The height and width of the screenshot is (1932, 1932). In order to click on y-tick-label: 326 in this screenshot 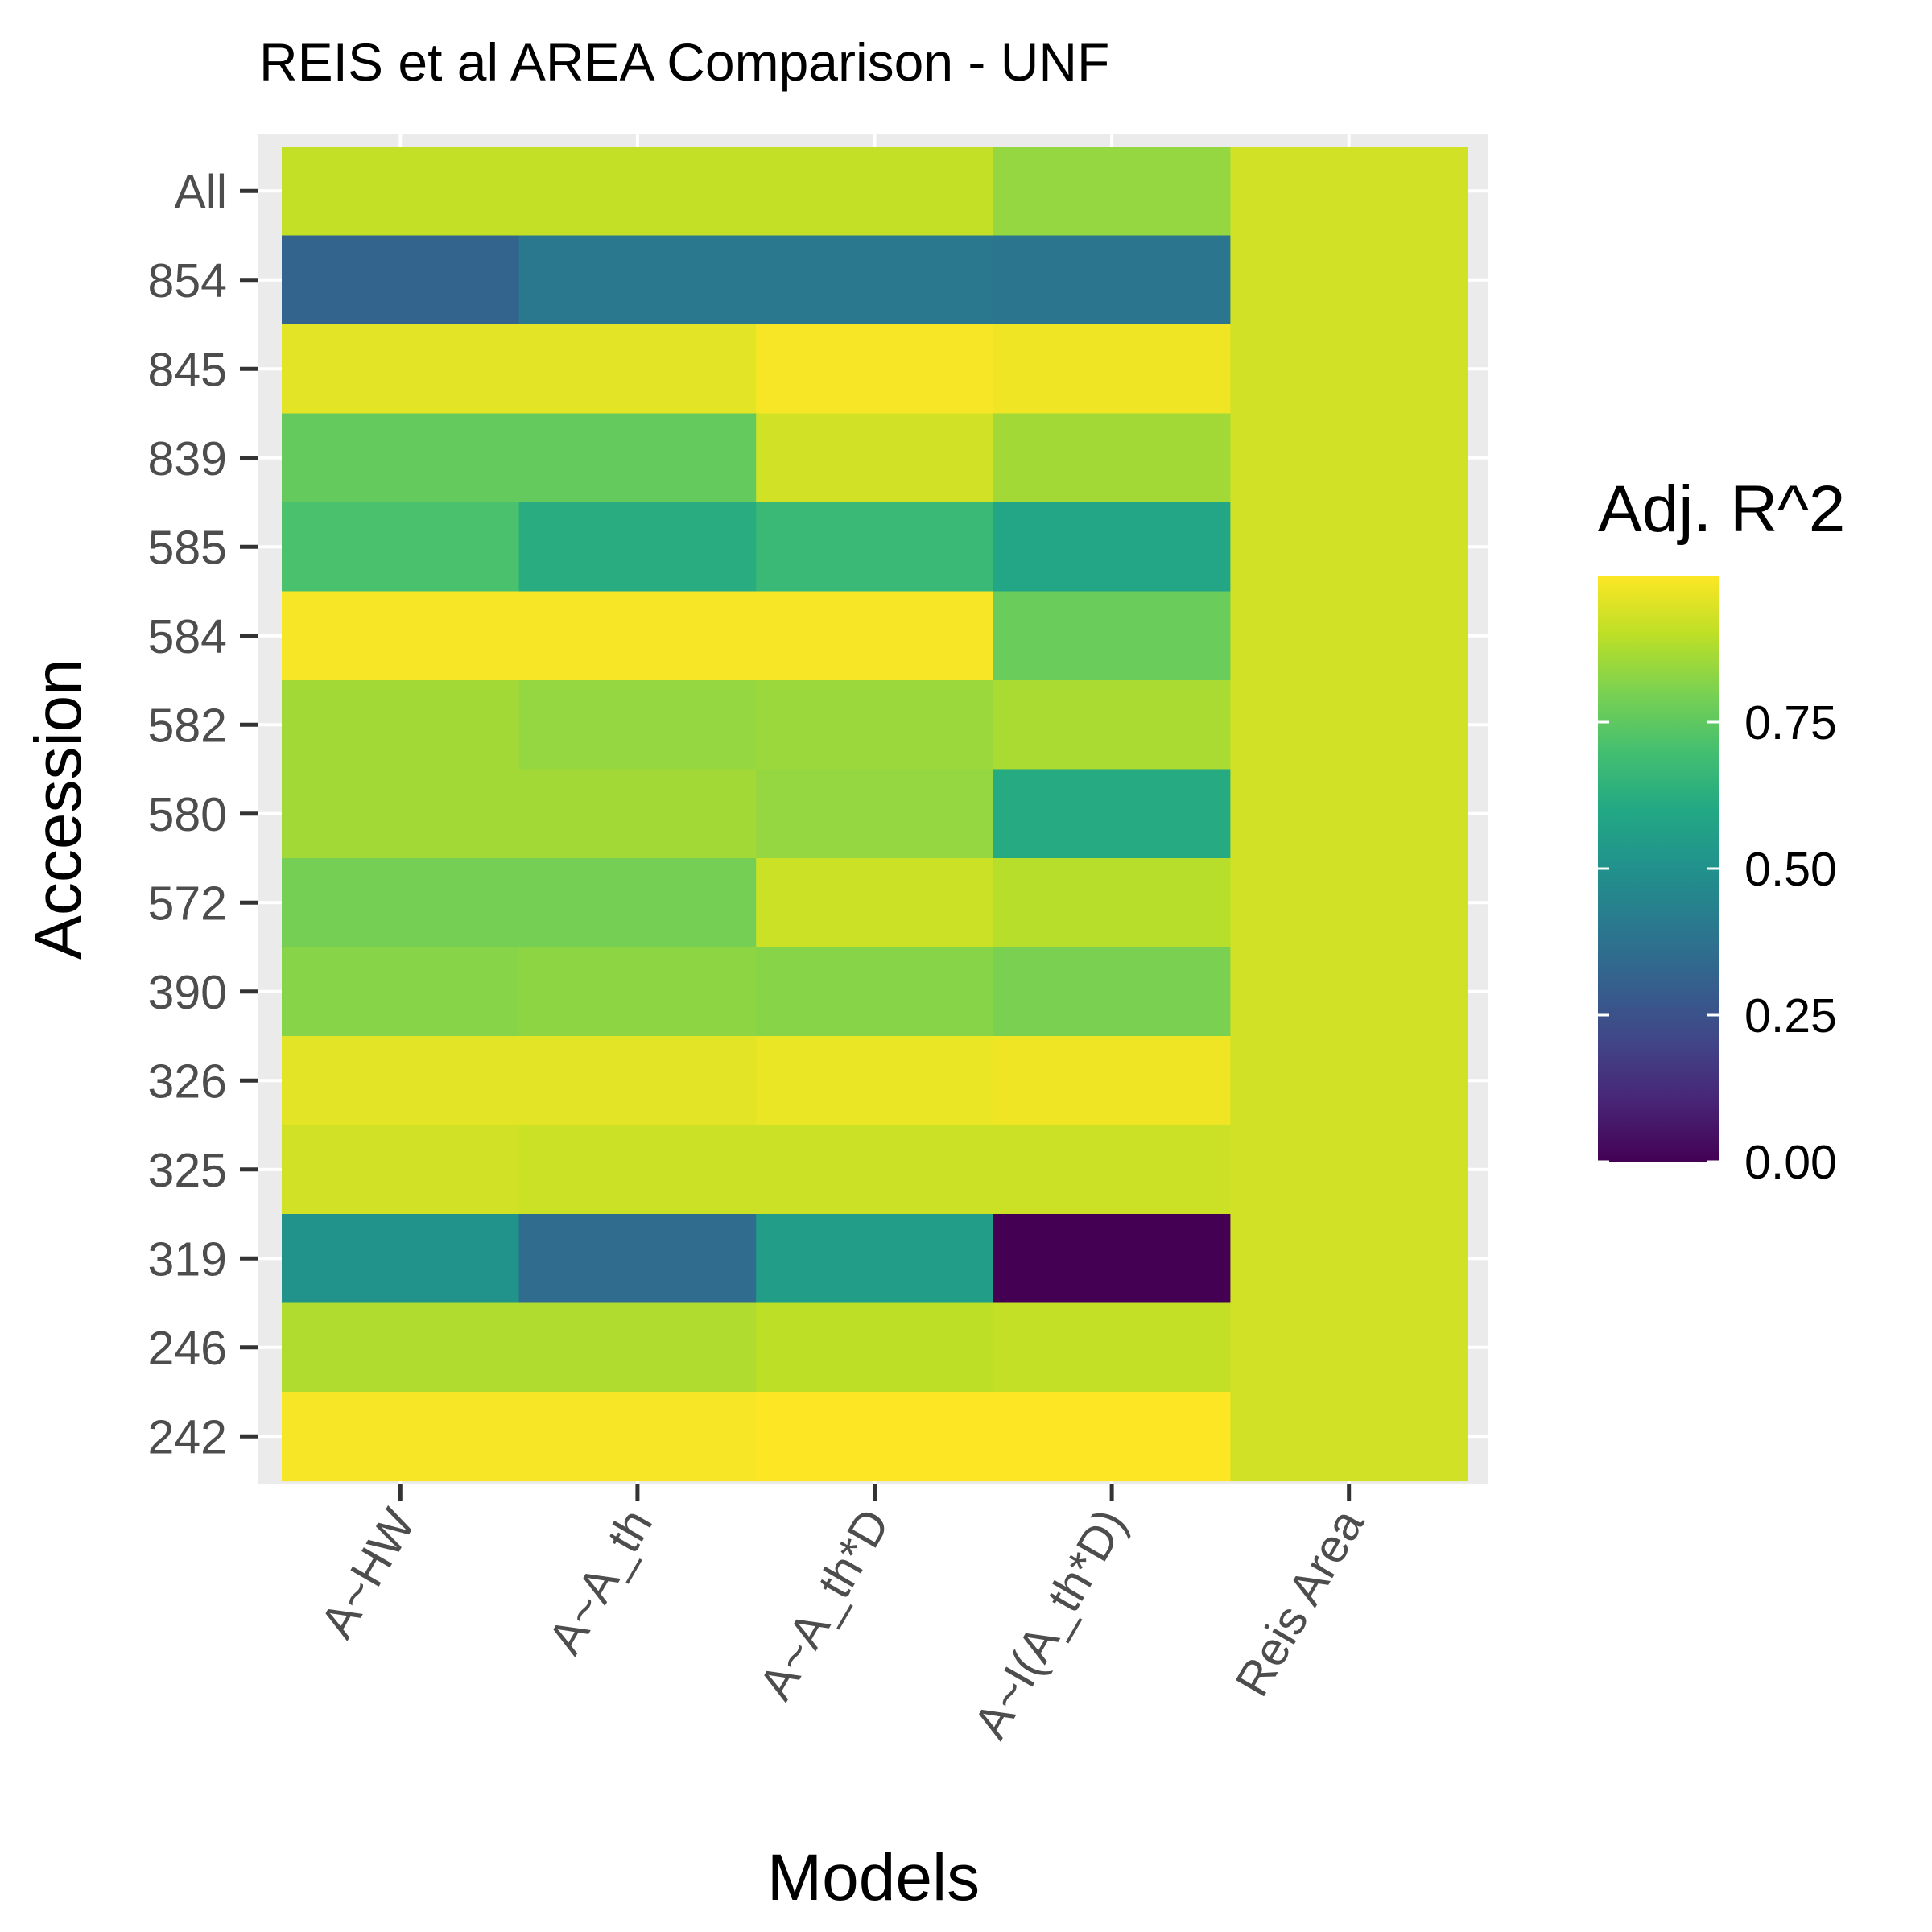, I will do `click(187, 1081)`.